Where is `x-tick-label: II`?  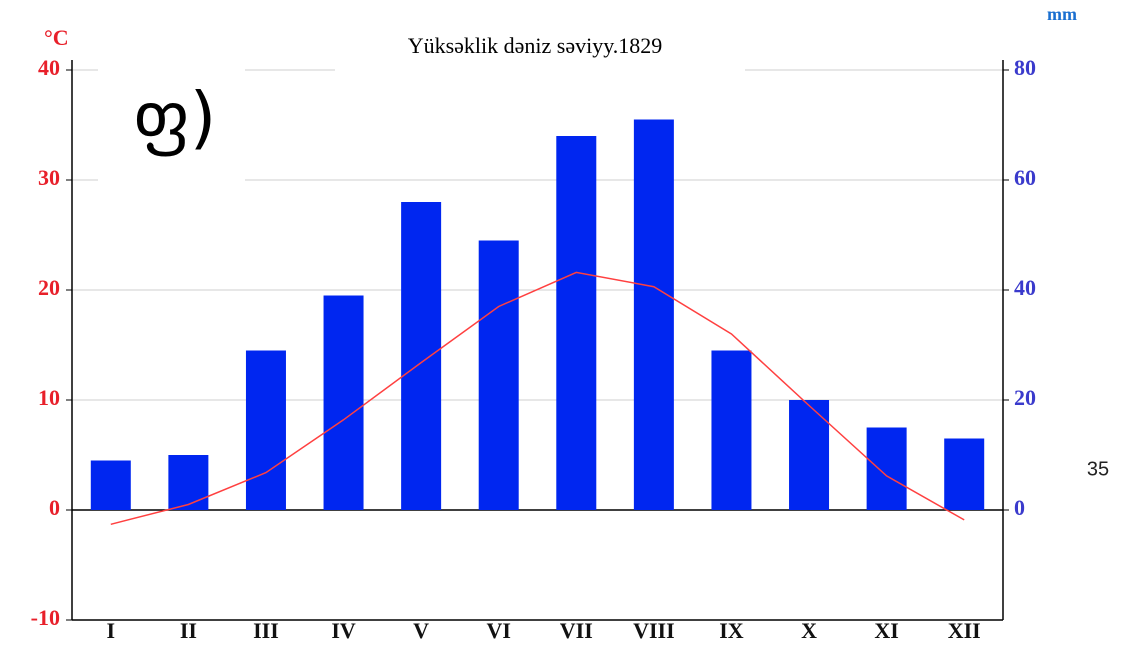
x-tick-label: II is located at coordinates (188, 630).